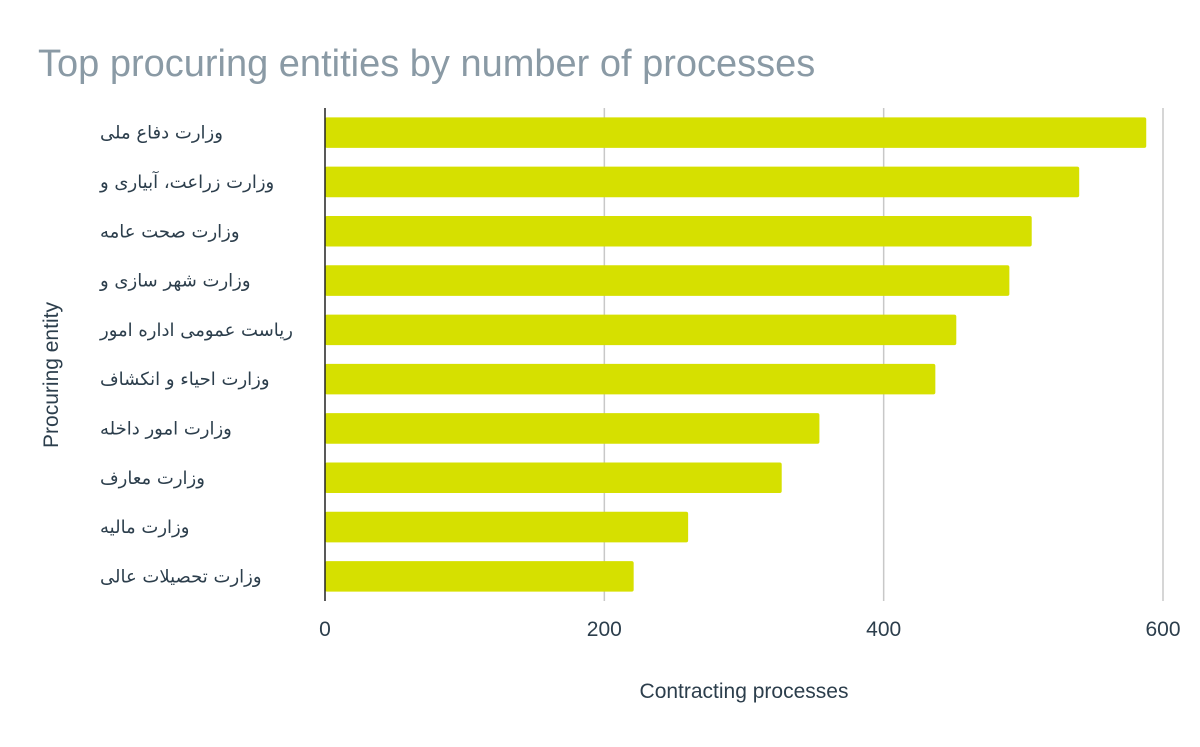  What do you see at coordinates (749, 629) in the screenshot?
I see `x-tick-labels: 0 200 400 600` at bounding box center [749, 629].